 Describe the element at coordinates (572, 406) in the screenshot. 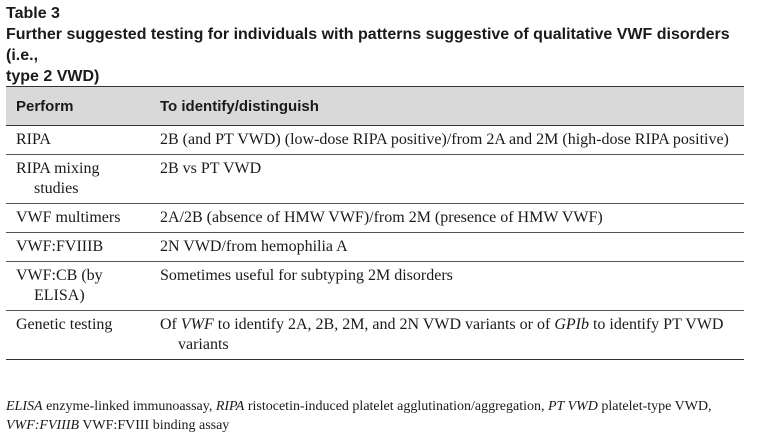

I see `abbr-pt-vwd: PT VWD` at that location.